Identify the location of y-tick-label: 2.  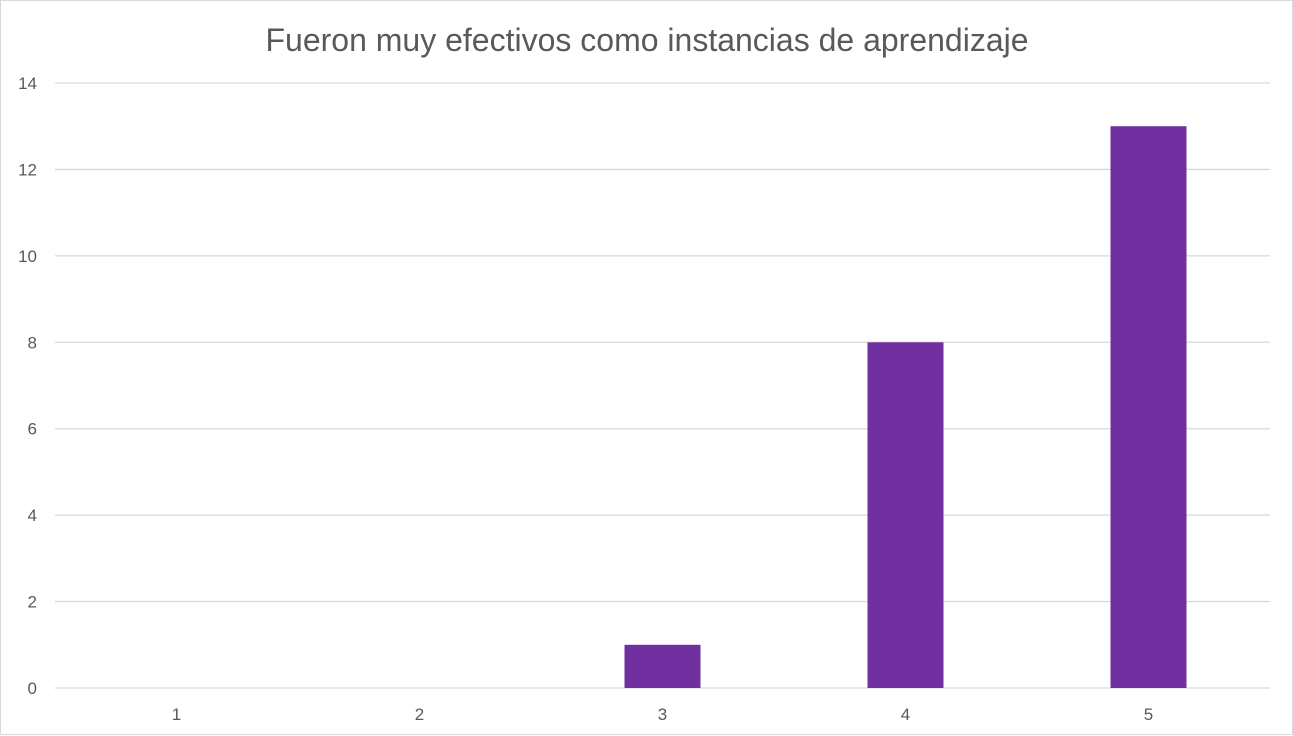
(32, 602).